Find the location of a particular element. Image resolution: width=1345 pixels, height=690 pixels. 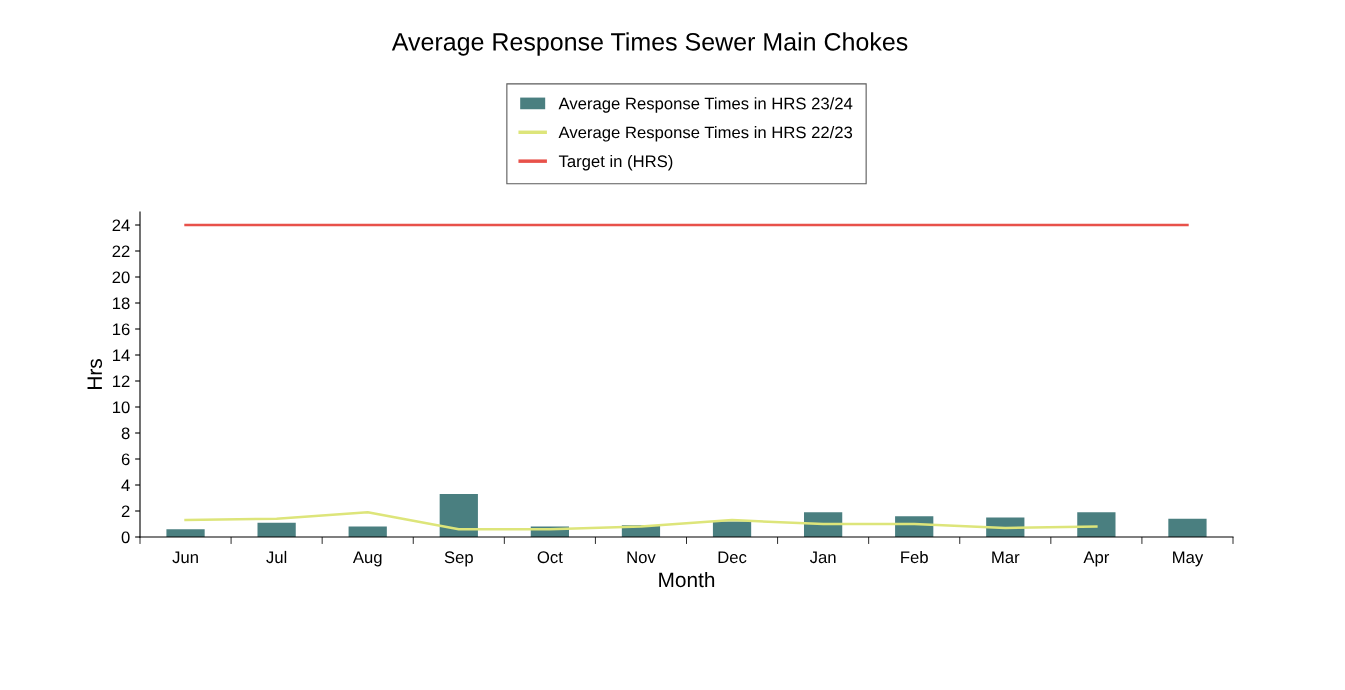

x-tick-label: Jun is located at coordinates (185, 557).